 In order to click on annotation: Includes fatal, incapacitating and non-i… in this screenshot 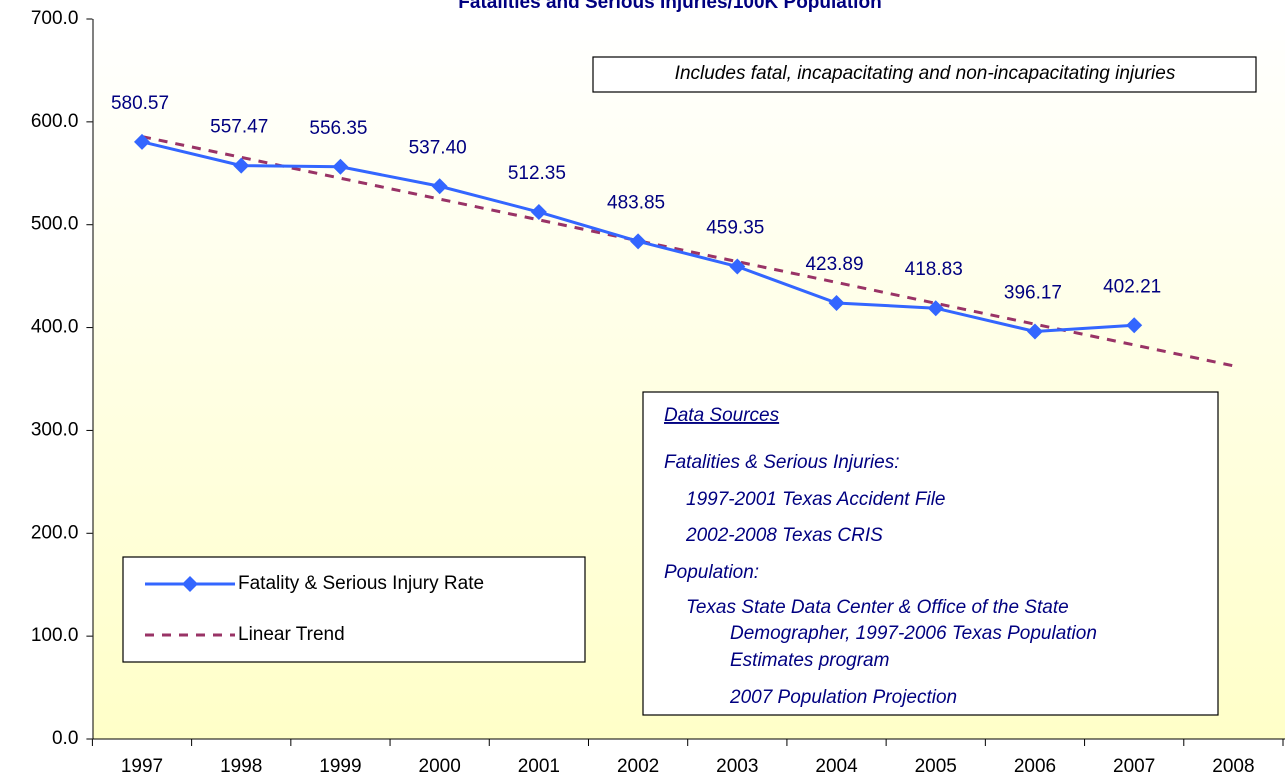, I will do `click(925, 73)`.